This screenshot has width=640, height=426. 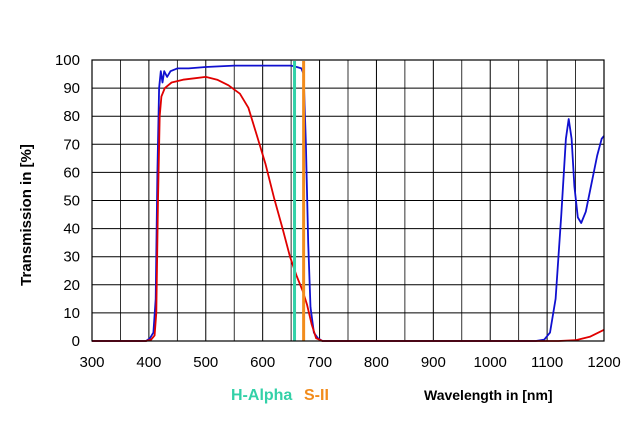 I want to click on y-tick-100: 100, so click(x=67, y=60).